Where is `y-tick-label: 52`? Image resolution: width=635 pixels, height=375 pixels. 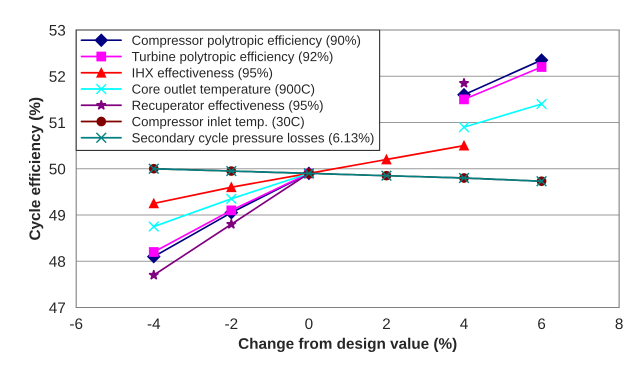
y-tick-label: 52 is located at coordinates (57, 76).